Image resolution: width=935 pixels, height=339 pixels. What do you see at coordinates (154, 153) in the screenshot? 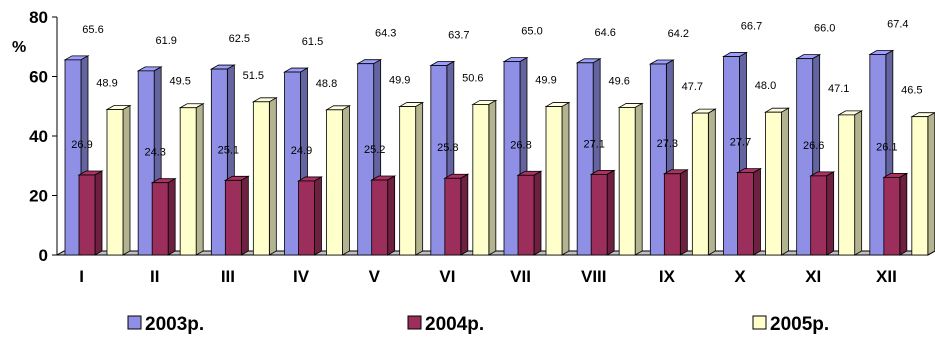
I see `data-label: 24.3` at bounding box center [154, 153].